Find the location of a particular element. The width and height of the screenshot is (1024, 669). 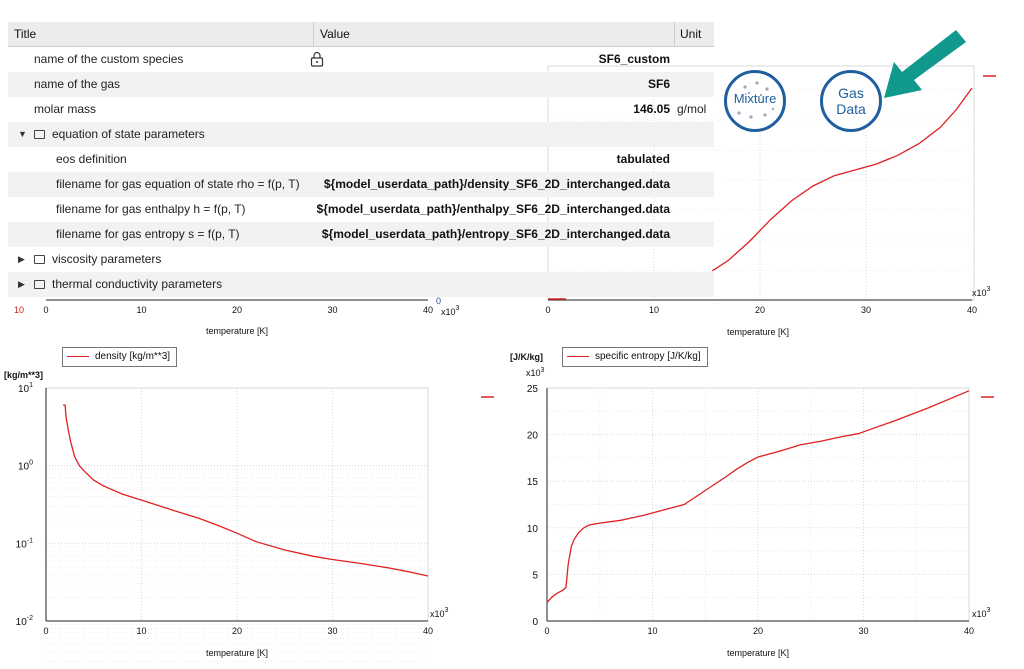

row-value: SF6_custom is located at coordinates (634, 59).